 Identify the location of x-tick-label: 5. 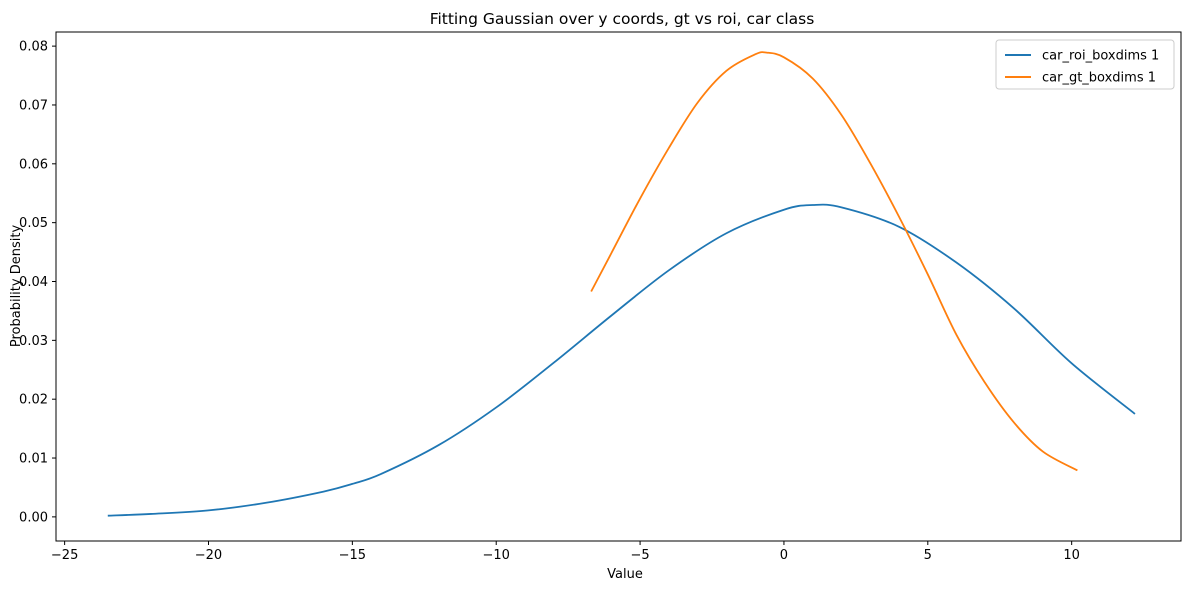
(928, 555).